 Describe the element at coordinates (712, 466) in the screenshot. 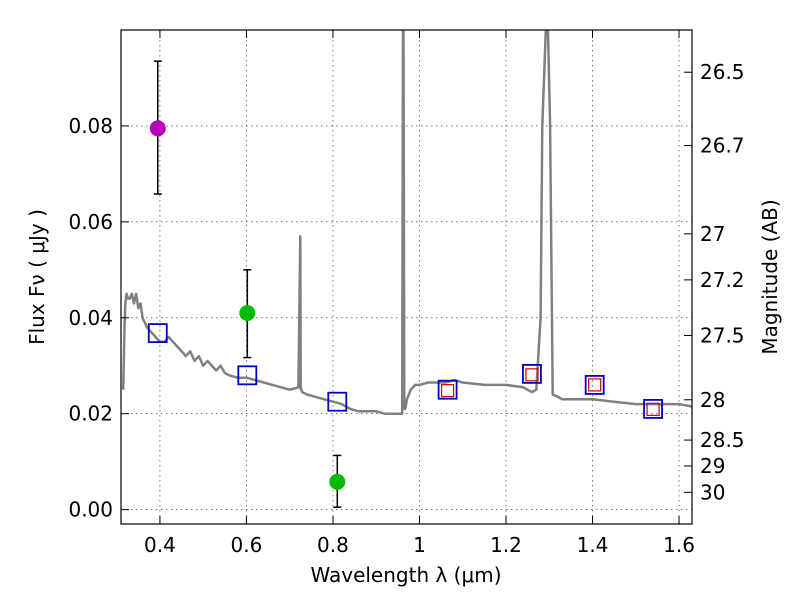

I see `mag-tick-label: 29` at that location.